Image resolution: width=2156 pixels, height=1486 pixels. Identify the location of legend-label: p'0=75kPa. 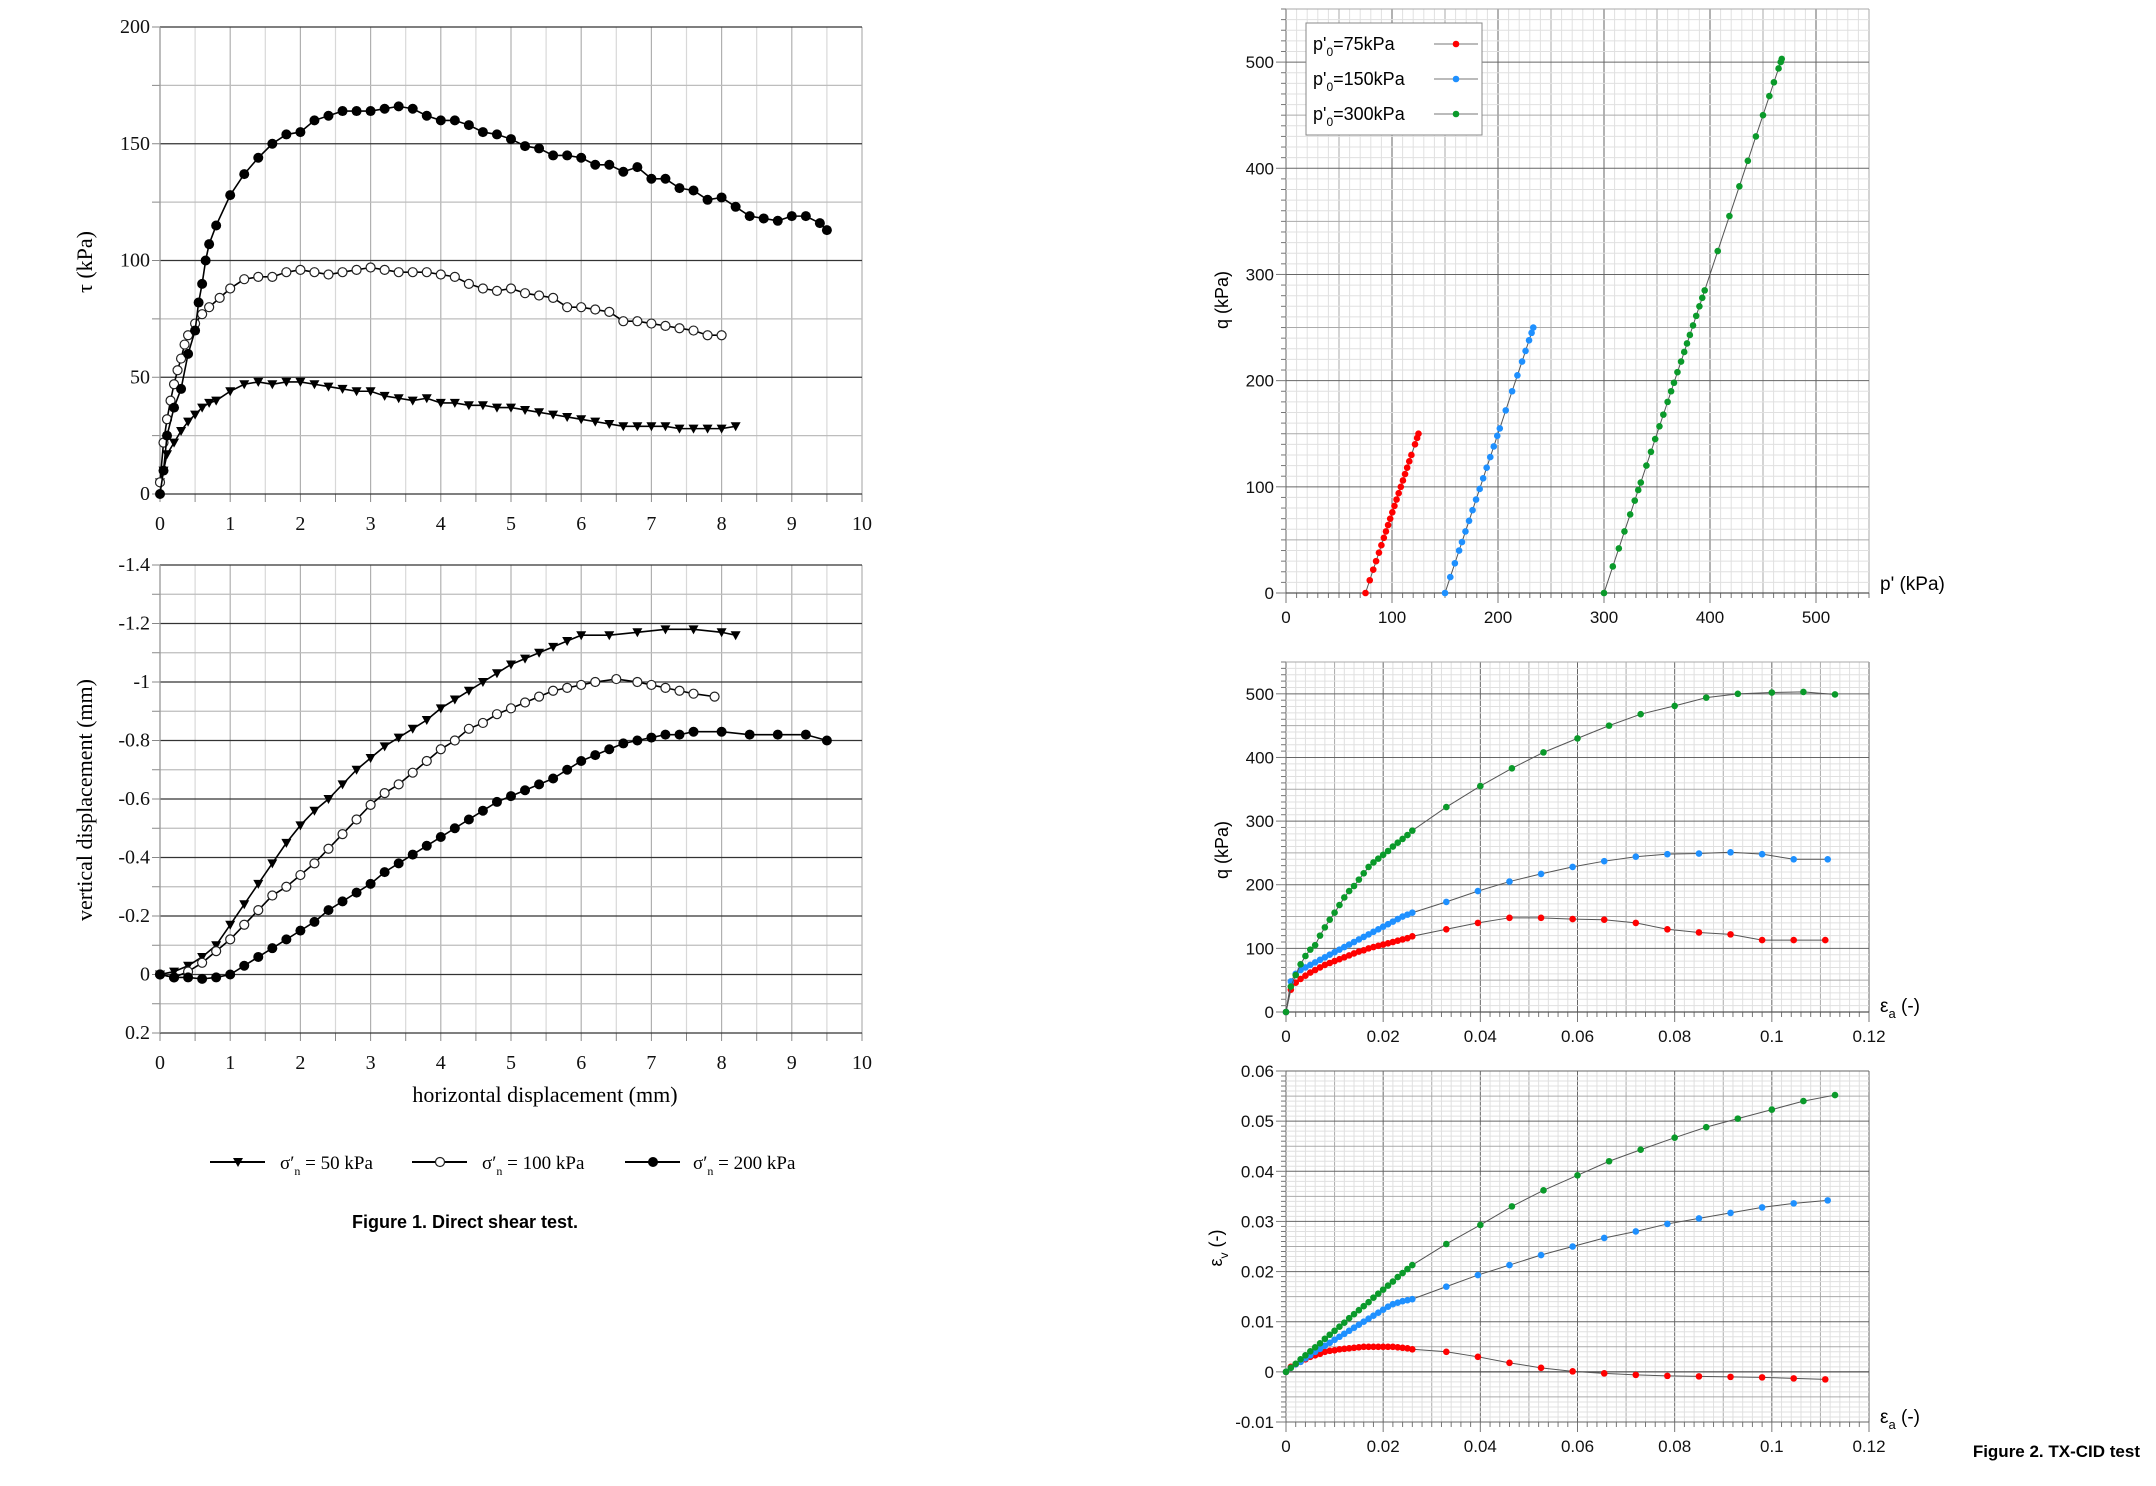
(1354, 46).